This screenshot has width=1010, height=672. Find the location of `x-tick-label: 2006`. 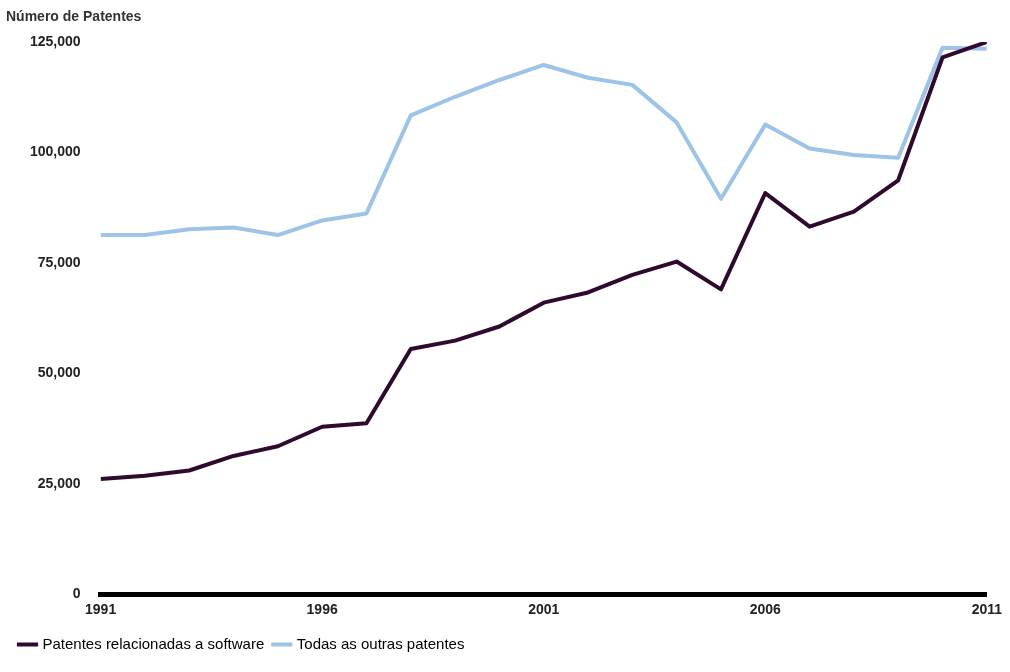

x-tick-label: 2006 is located at coordinates (765, 609).